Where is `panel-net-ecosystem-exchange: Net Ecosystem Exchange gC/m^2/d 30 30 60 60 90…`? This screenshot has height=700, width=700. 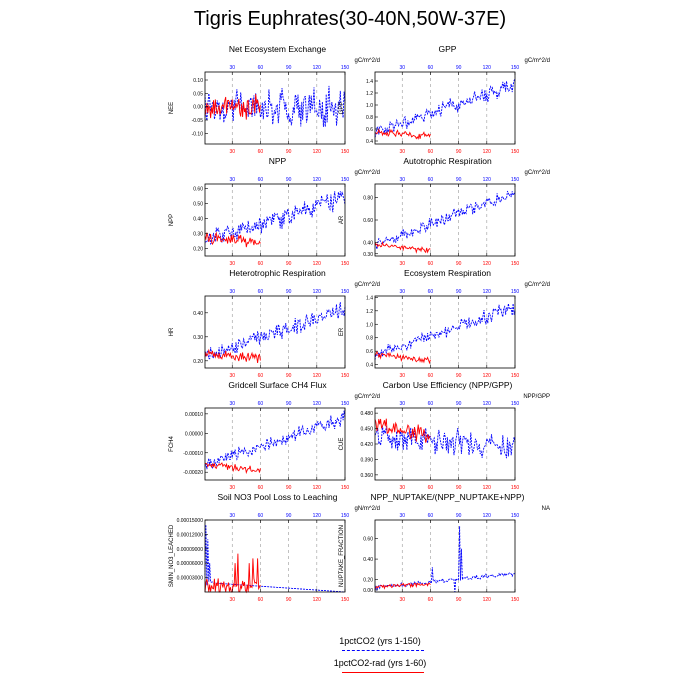
panel-net-ecosystem-exchange: Net Ecosystem Exchange gC/m^2/d 30 30 60 60 90… is located at coordinates (274, 110).